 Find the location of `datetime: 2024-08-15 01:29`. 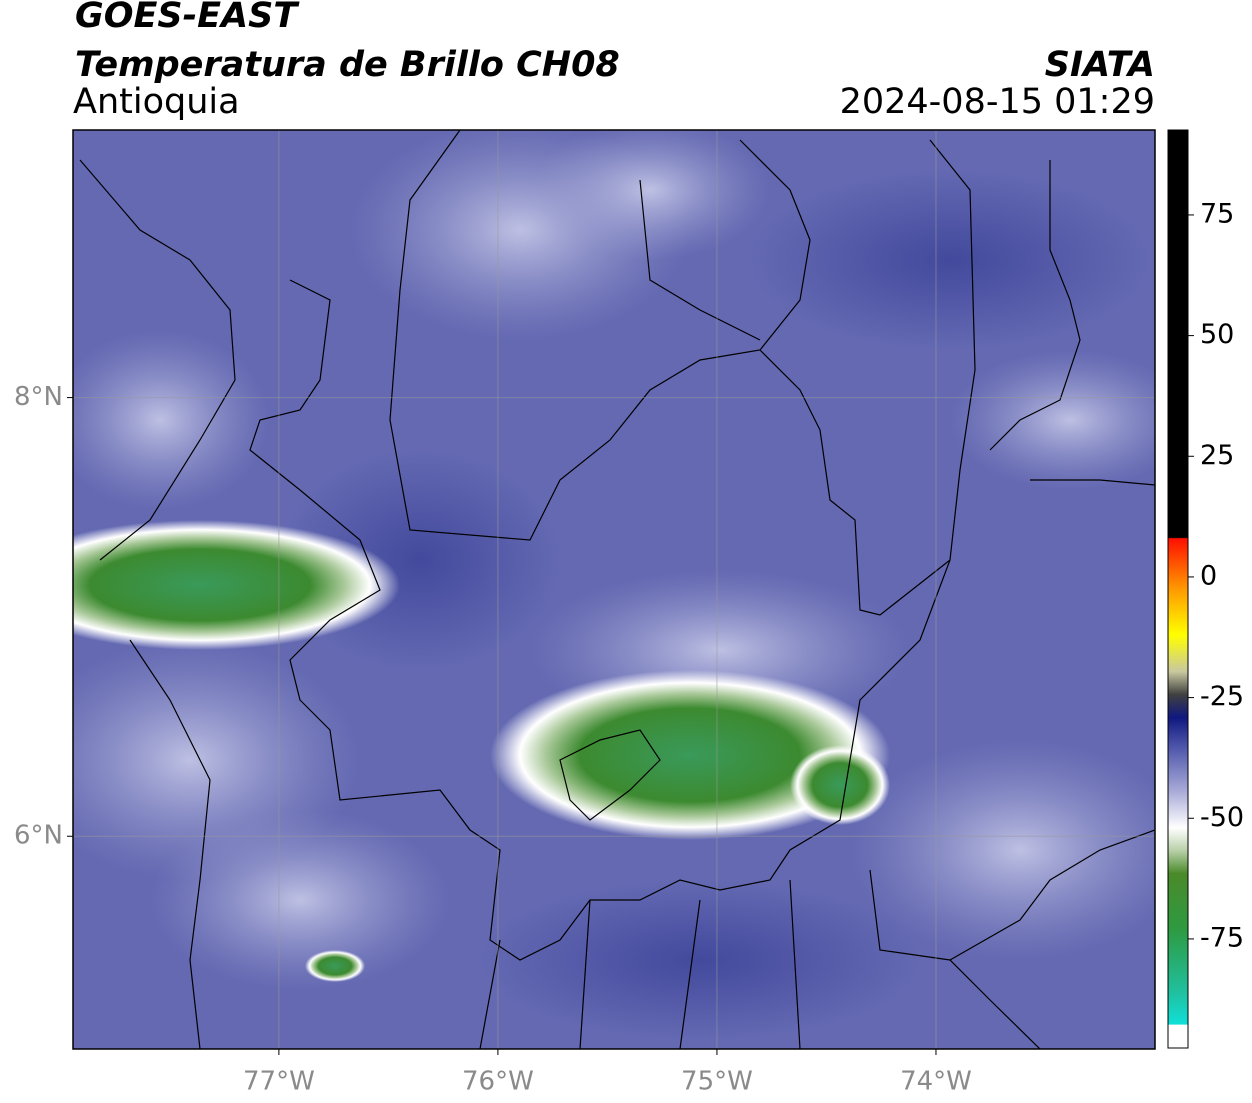

datetime: 2024-08-15 01:29 is located at coordinates (997, 102).